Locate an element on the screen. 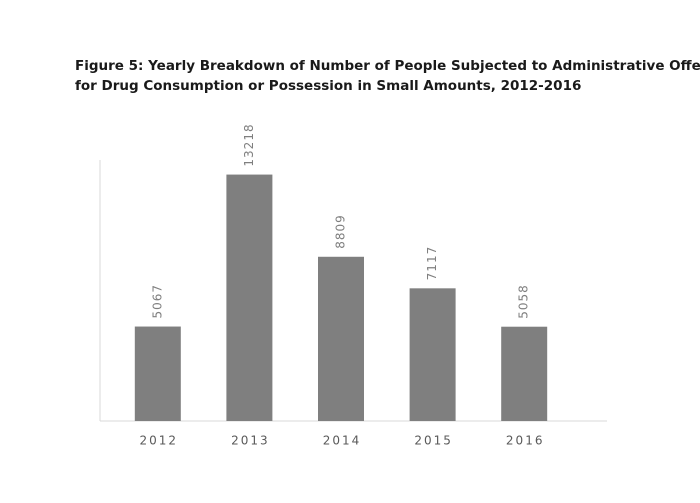  x-tick-label: 2014 is located at coordinates (342, 441).